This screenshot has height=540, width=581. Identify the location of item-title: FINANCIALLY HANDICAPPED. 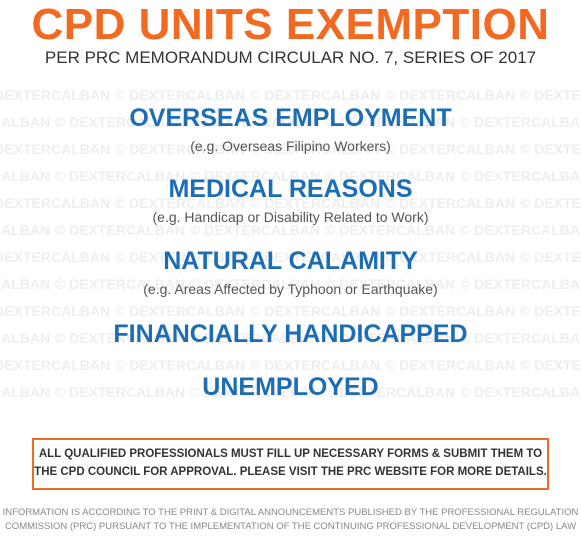
(290, 334).